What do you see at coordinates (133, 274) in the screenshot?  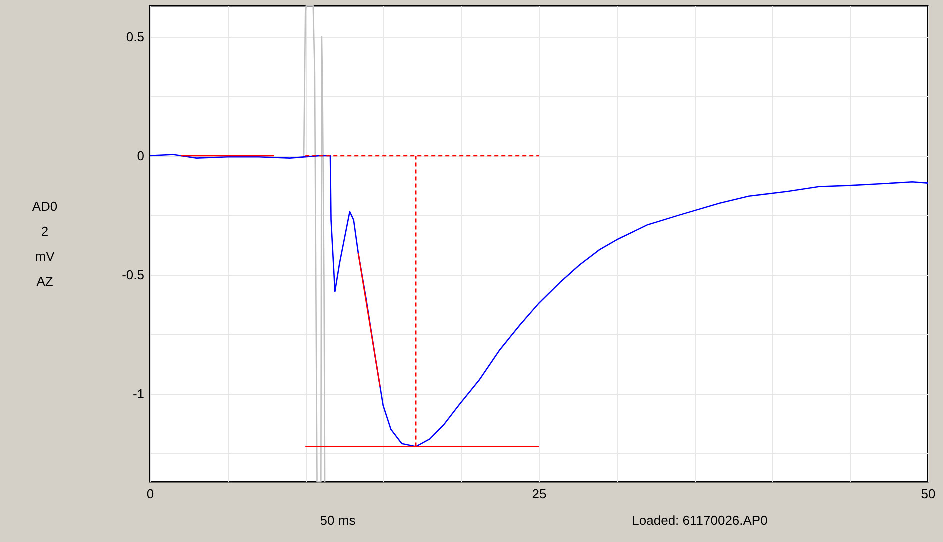 I see `y-tick-label: -0.5` at bounding box center [133, 274].